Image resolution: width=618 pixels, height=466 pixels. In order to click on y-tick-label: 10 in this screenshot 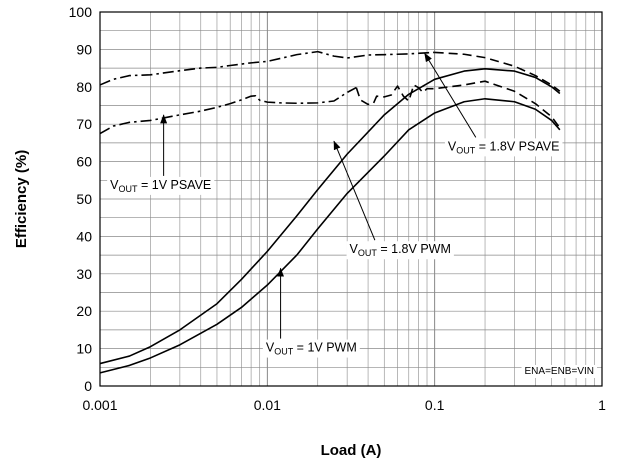, I will do `click(84, 349)`.